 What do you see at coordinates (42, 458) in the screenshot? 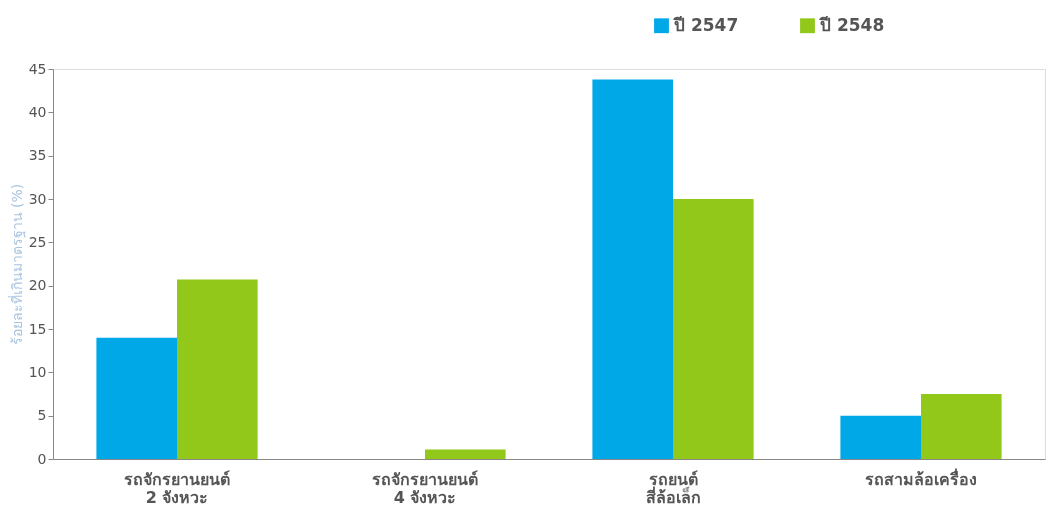
I see `y-tick-label: 0` at bounding box center [42, 458].